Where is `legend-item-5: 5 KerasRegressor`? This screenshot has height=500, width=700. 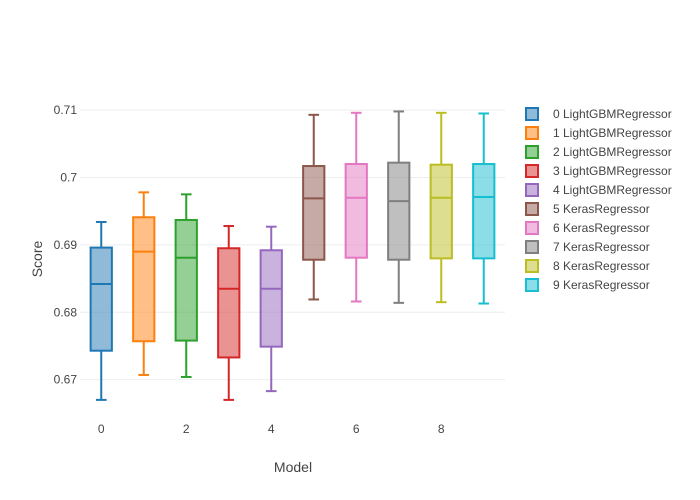
legend-item-5: 5 KerasRegressor is located at coordinates (587, 209).